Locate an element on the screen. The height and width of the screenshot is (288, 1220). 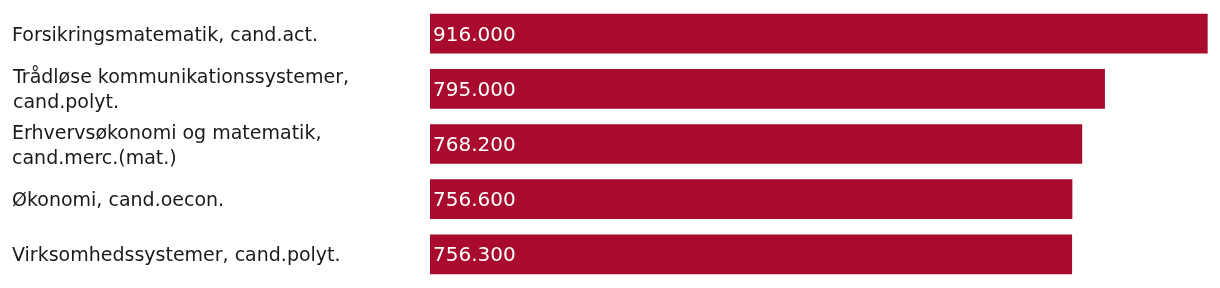
y-tick-label: Erhvervsøkonomi og matematik, cand.merc.(mat.) is located at coordinates (167, 144).